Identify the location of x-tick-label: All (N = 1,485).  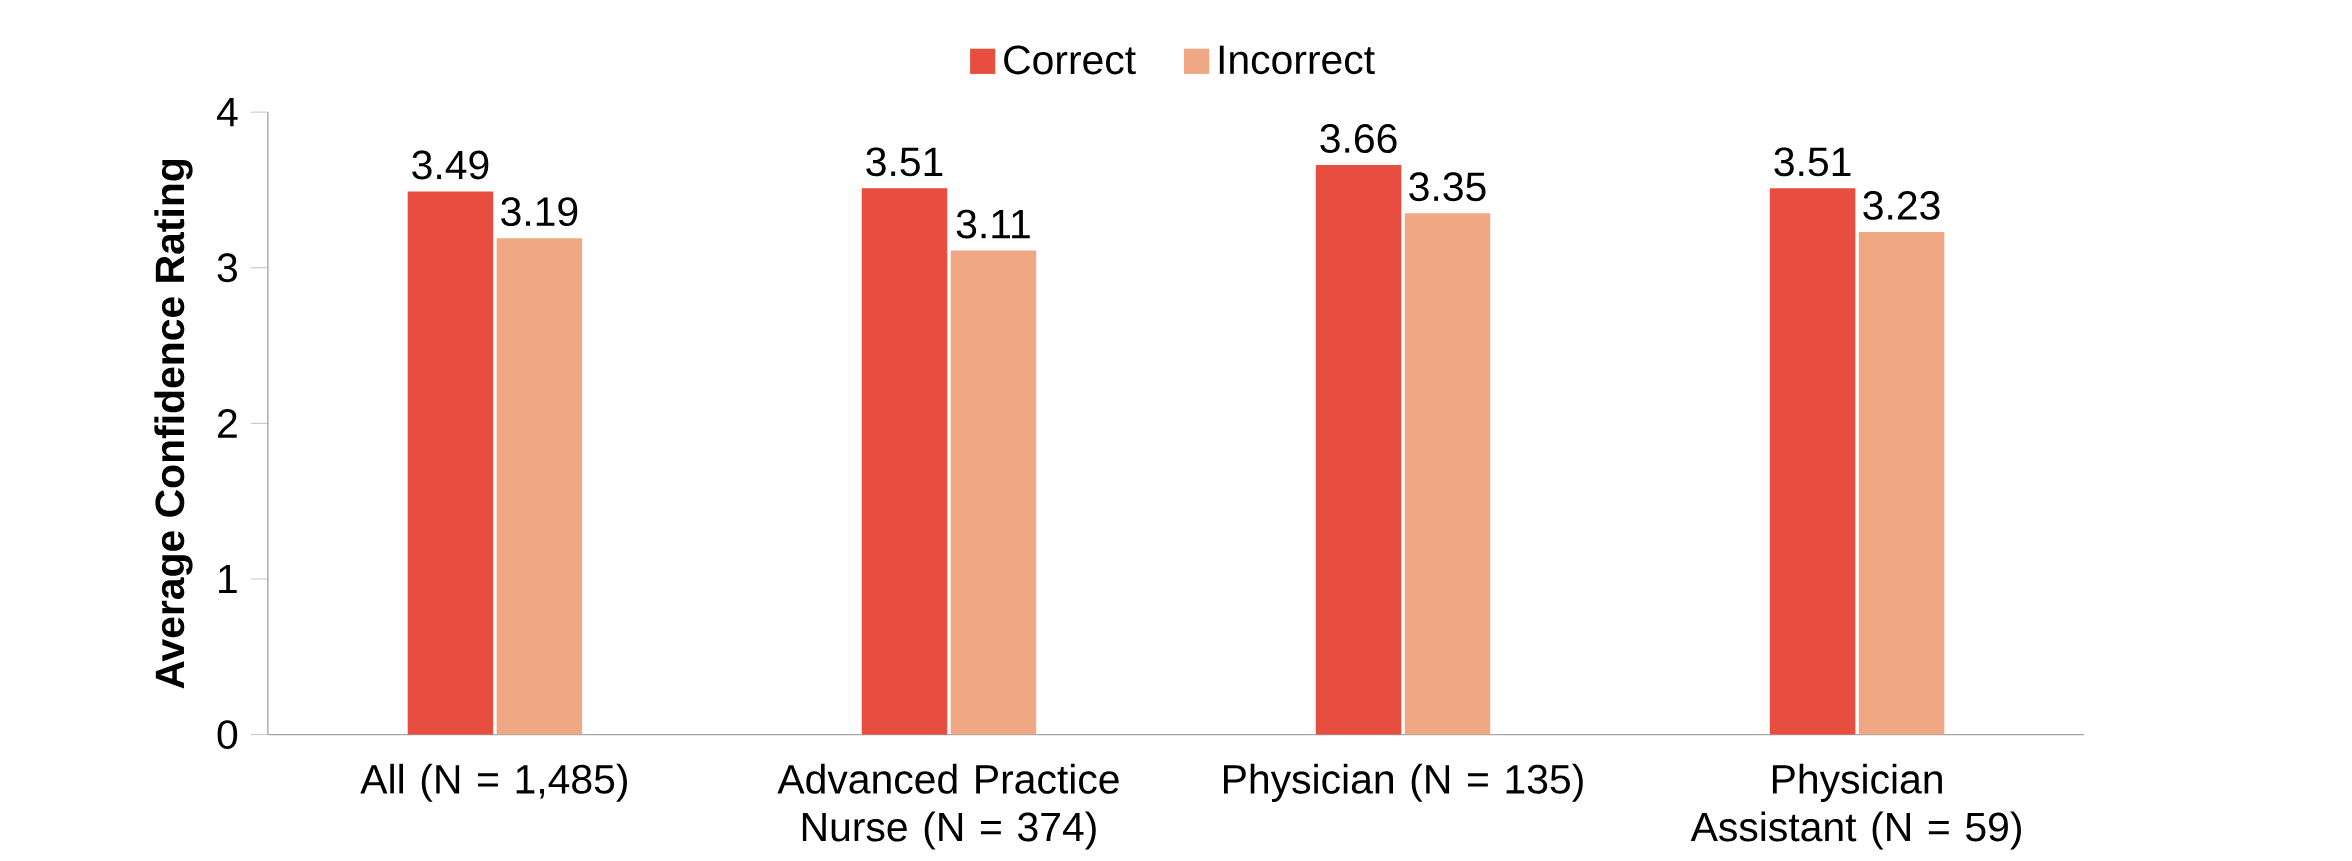
(493, 782).